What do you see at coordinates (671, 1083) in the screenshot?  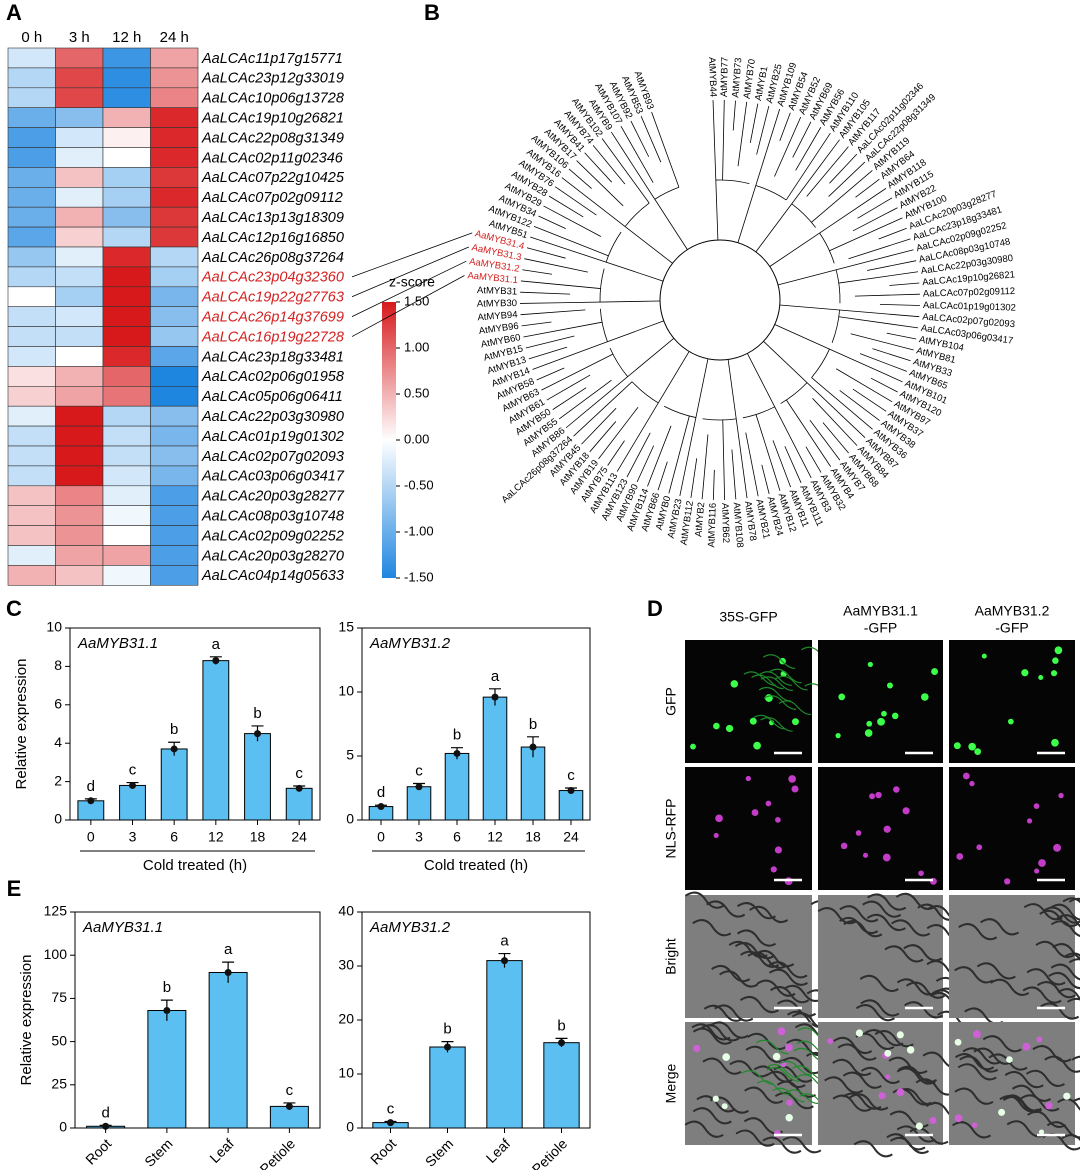 I see `row-header: Merge` at bounding box center [671, 1083].